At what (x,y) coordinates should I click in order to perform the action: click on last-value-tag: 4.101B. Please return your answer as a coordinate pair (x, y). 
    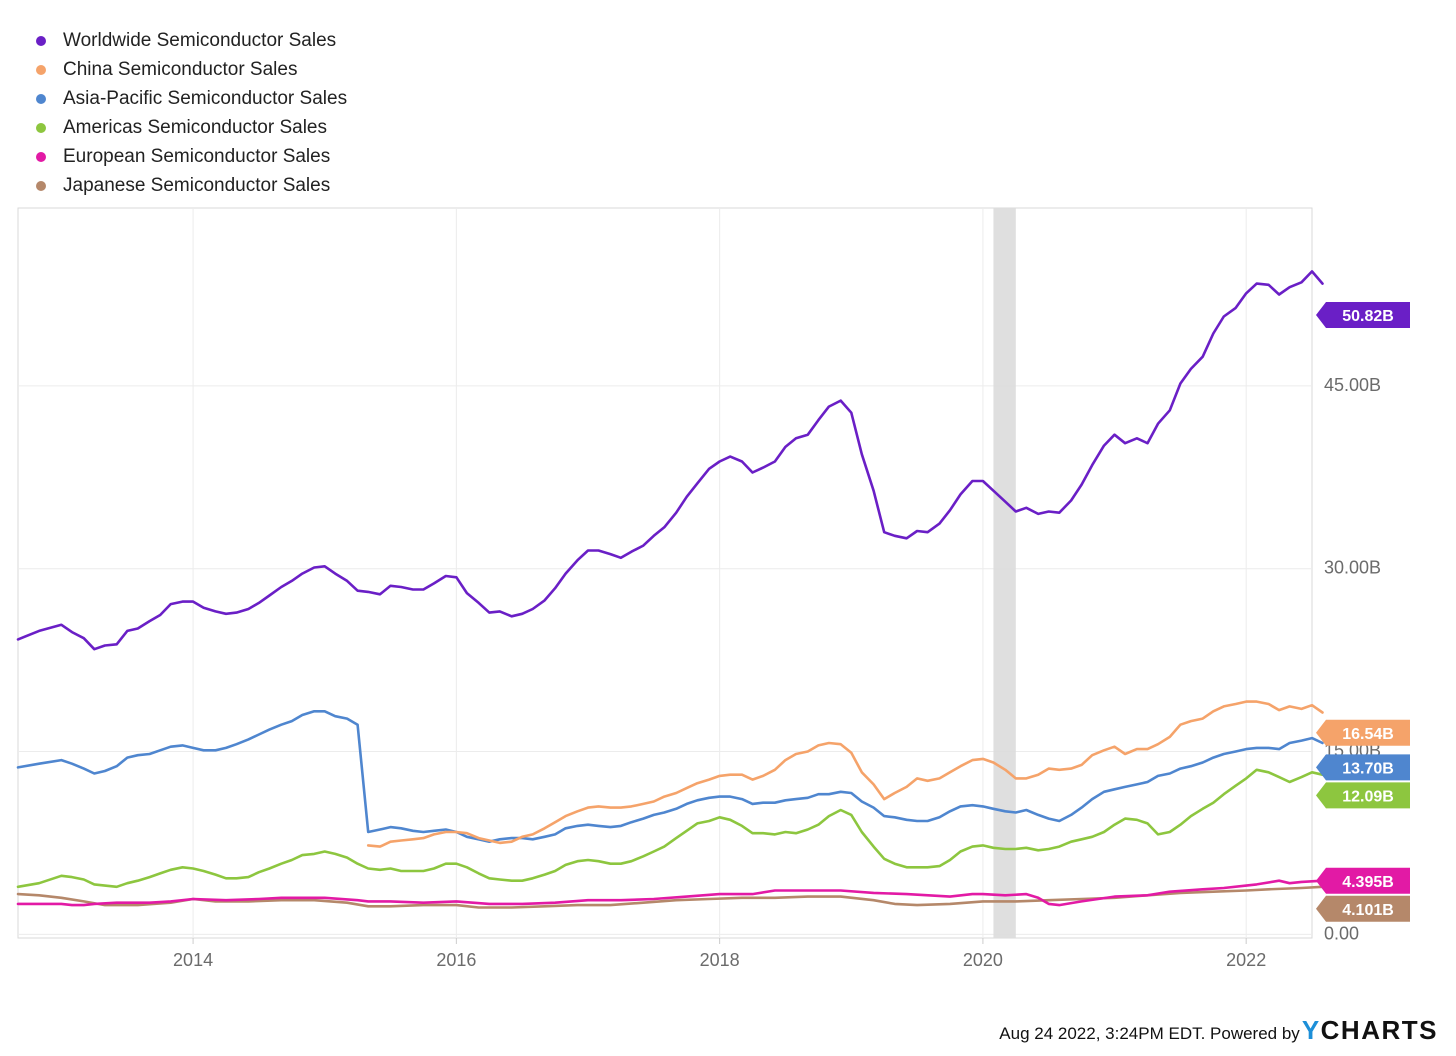
    Looking at the image, I should click on (1363, 908).